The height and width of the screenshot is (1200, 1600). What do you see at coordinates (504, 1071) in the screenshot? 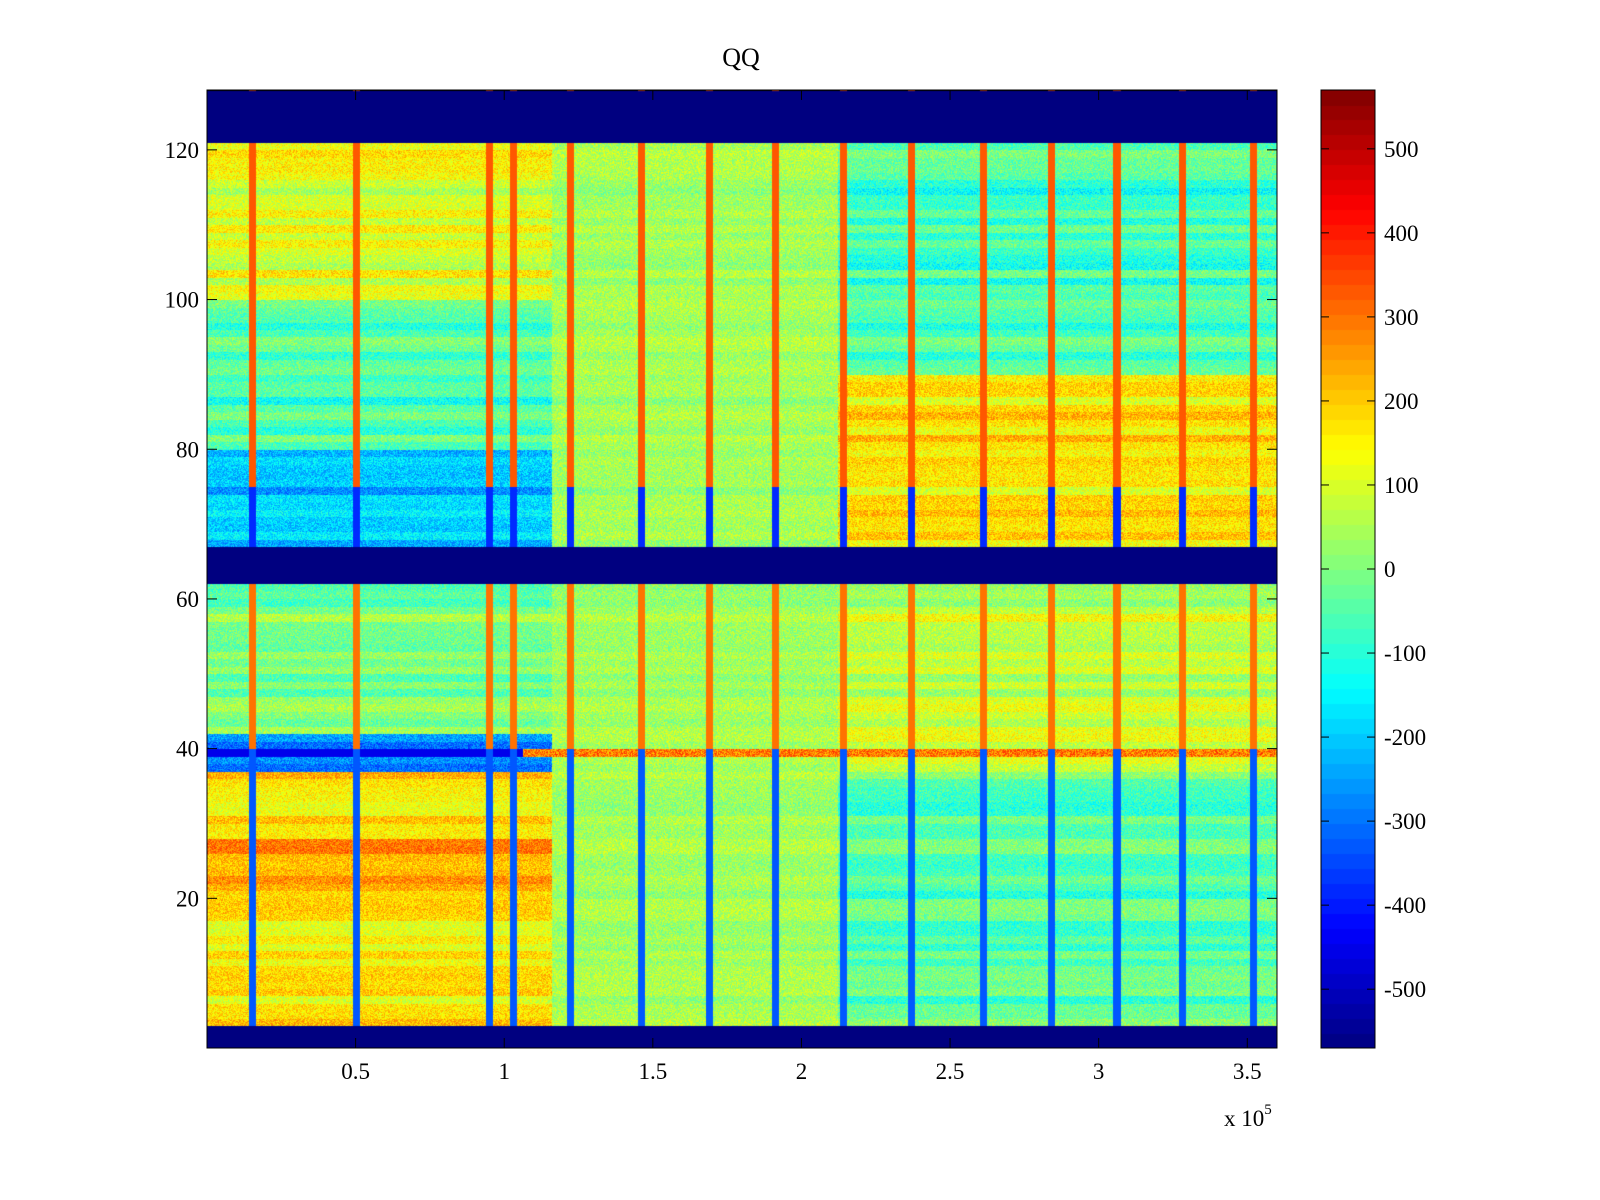
I see `x-tick-label: 1` at bounding box center [504, 1071].